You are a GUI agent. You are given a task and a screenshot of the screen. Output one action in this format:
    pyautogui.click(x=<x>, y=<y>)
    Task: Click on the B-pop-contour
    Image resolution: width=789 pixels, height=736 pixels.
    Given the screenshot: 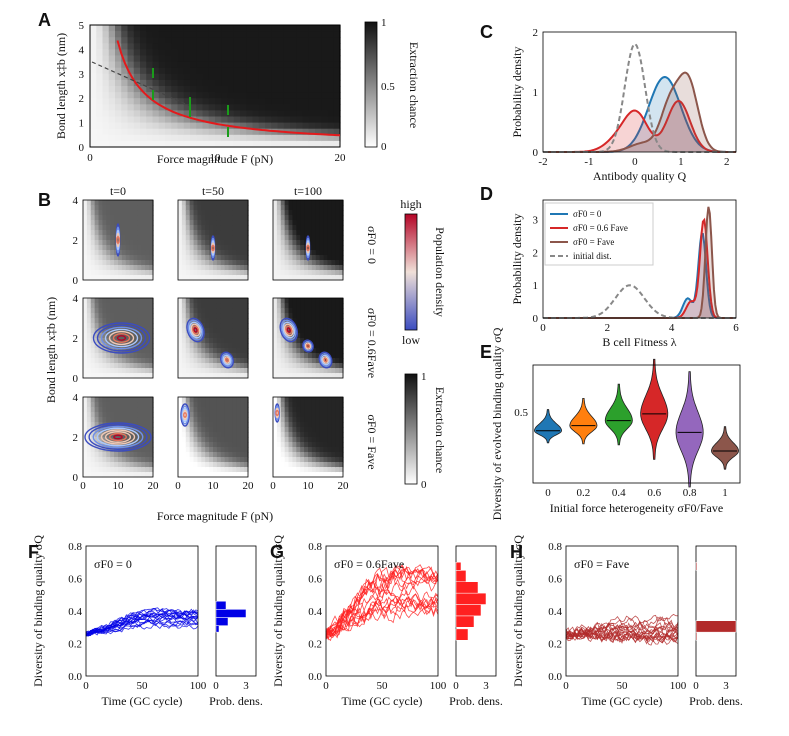 What is the action you would take?
    pyautogui.click(x=121, y=338)
    